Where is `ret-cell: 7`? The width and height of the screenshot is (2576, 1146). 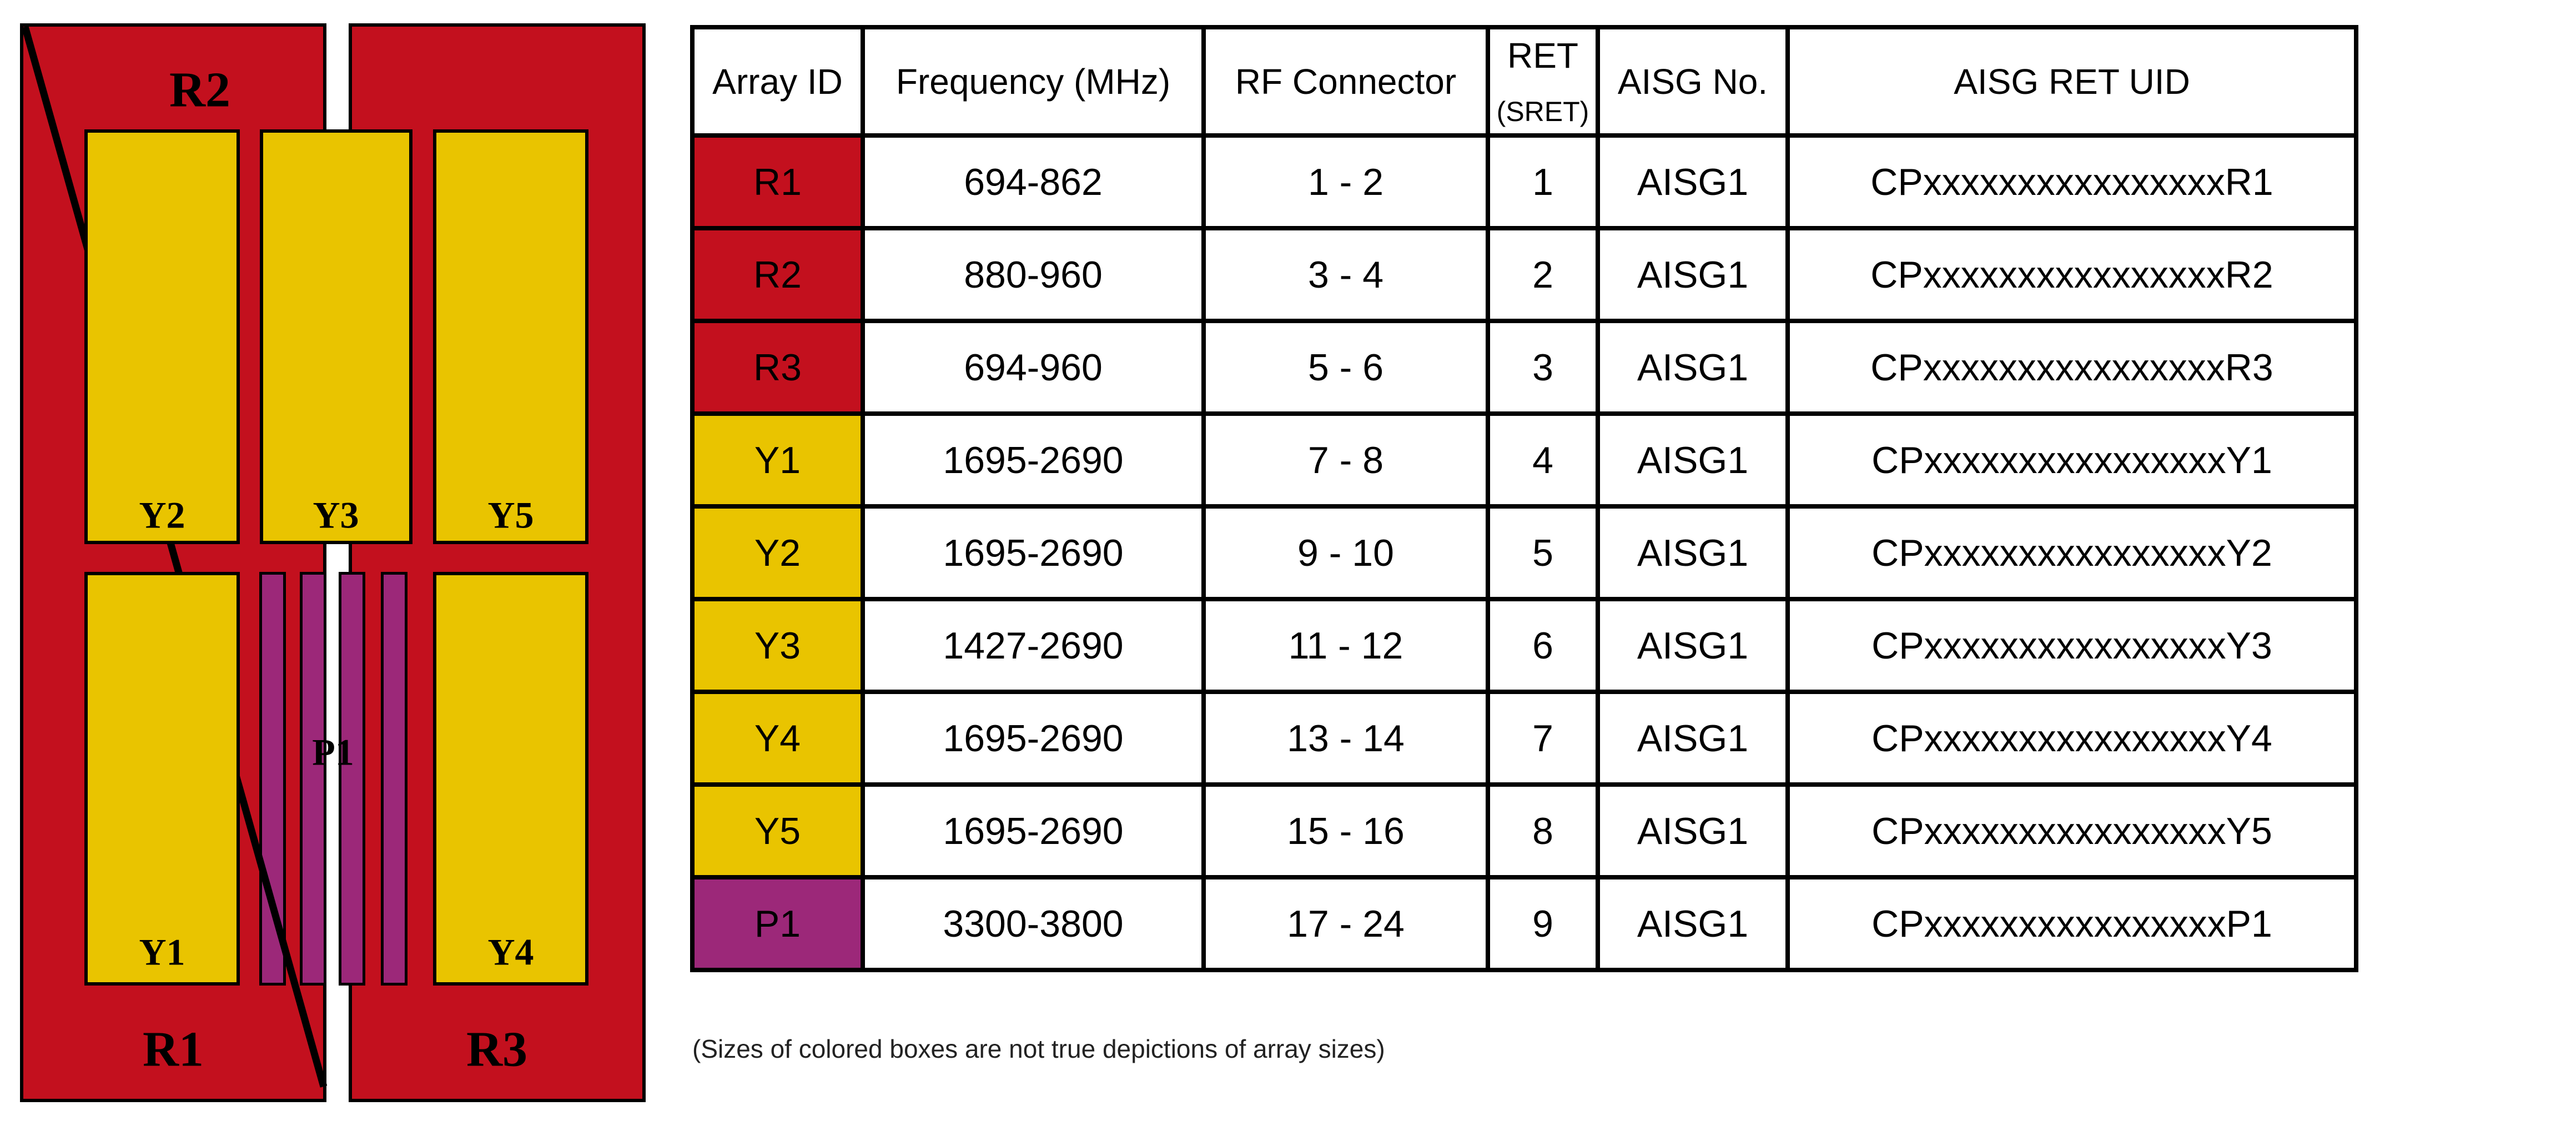 ret-cell: 7 is located at coordinates (1543, 738).